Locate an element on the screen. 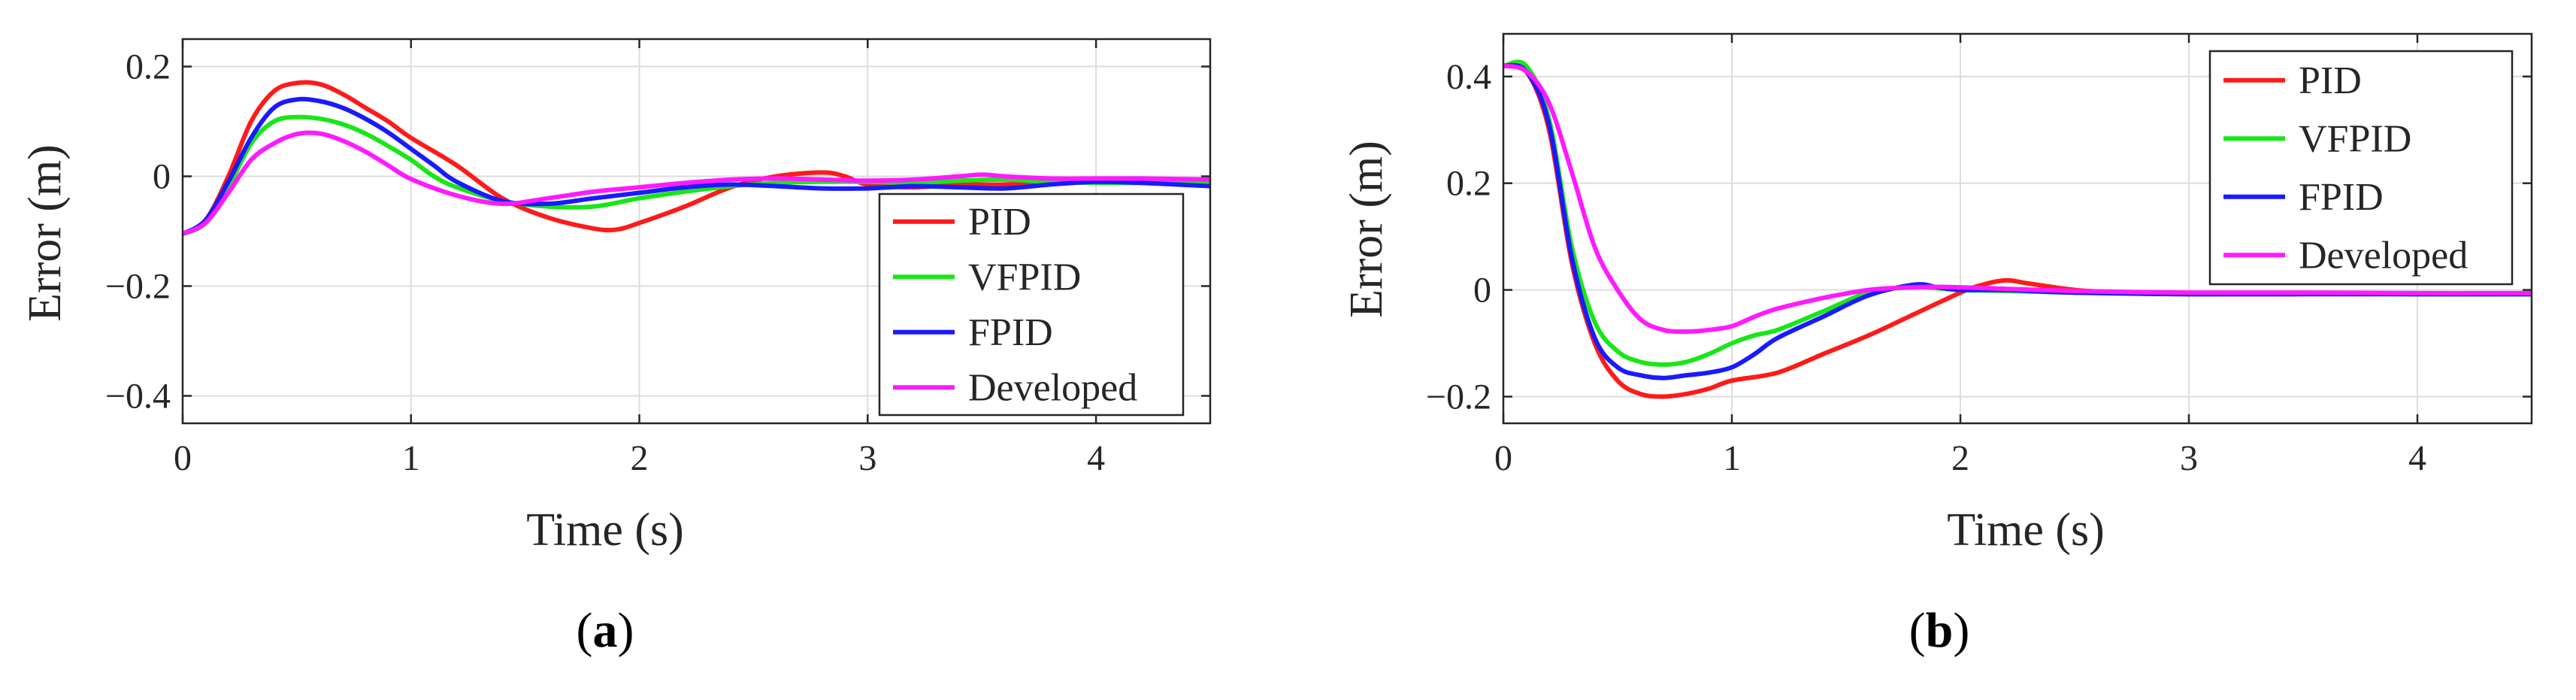 The image size is (2576, 700). series-line-fpid is located at coordinates (696, 166).